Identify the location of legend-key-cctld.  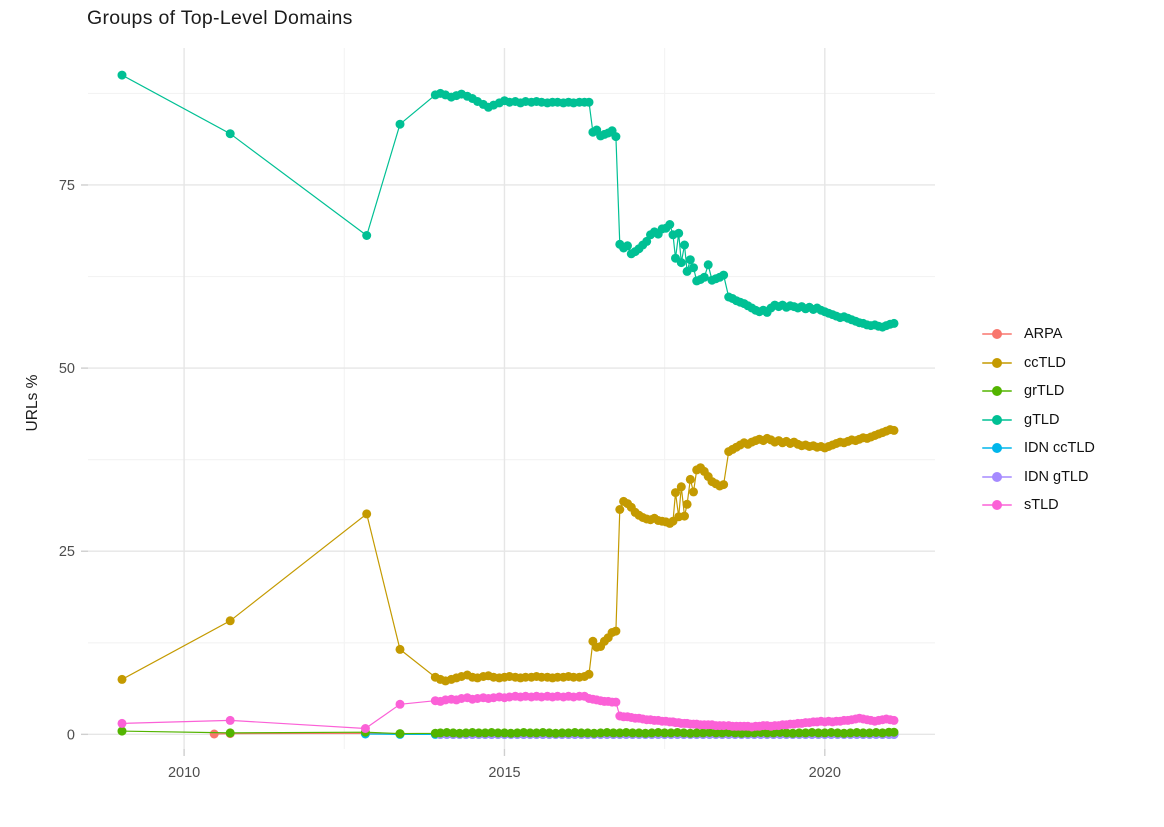
(997, 363).